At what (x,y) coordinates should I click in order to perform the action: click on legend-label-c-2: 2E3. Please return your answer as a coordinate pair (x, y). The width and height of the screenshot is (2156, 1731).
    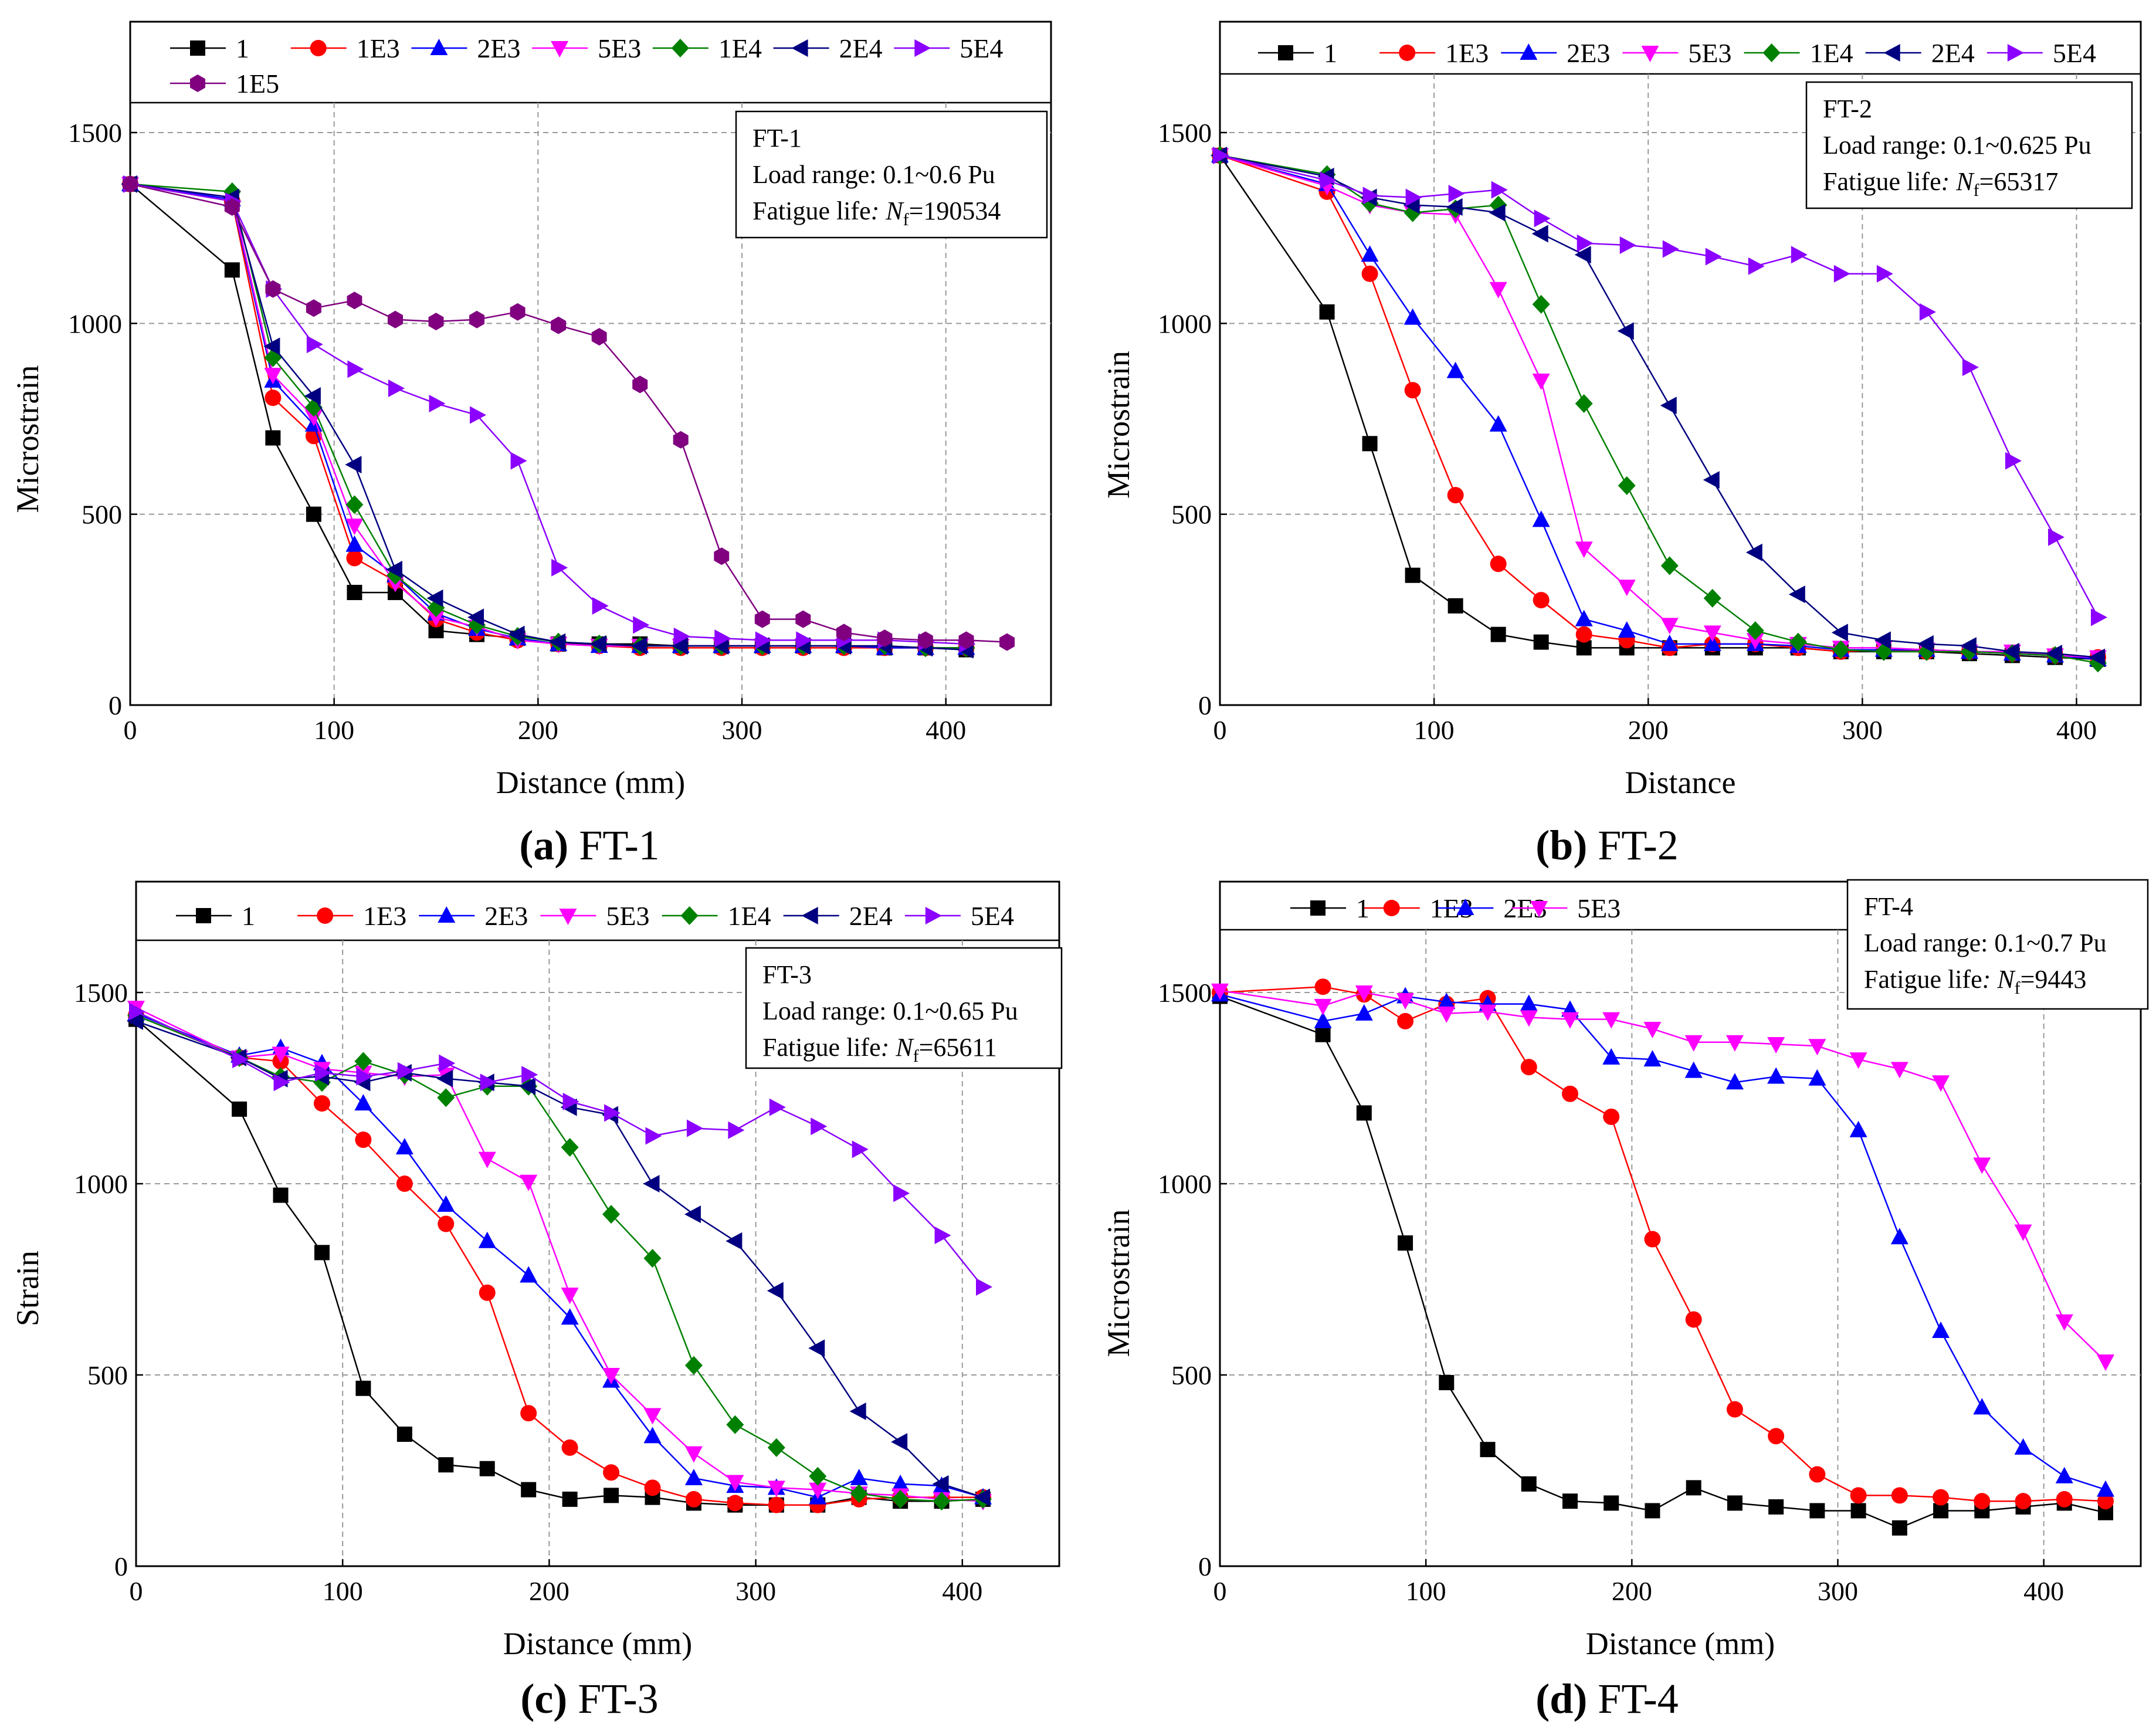
    Looking at the image, I should click on (506, 916).